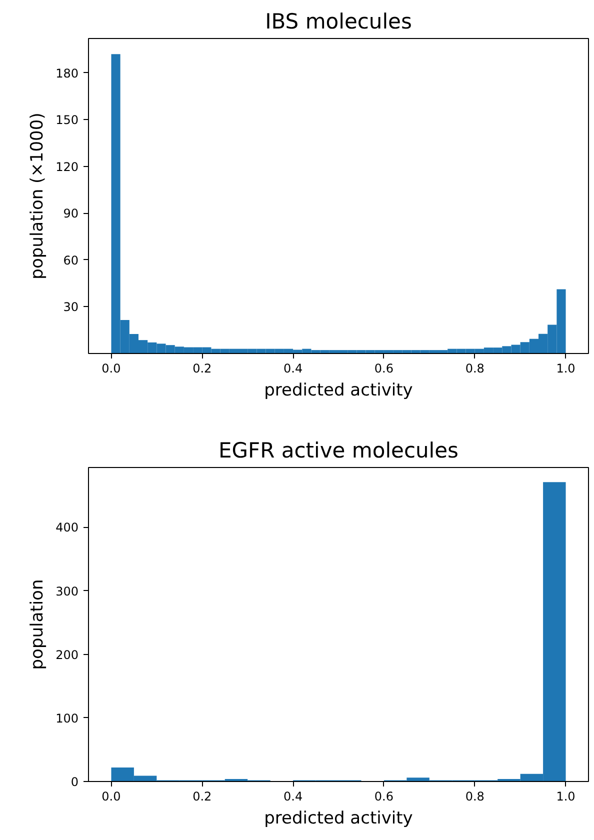  I want to click on y-tick-label: 300, so click(67, 591).